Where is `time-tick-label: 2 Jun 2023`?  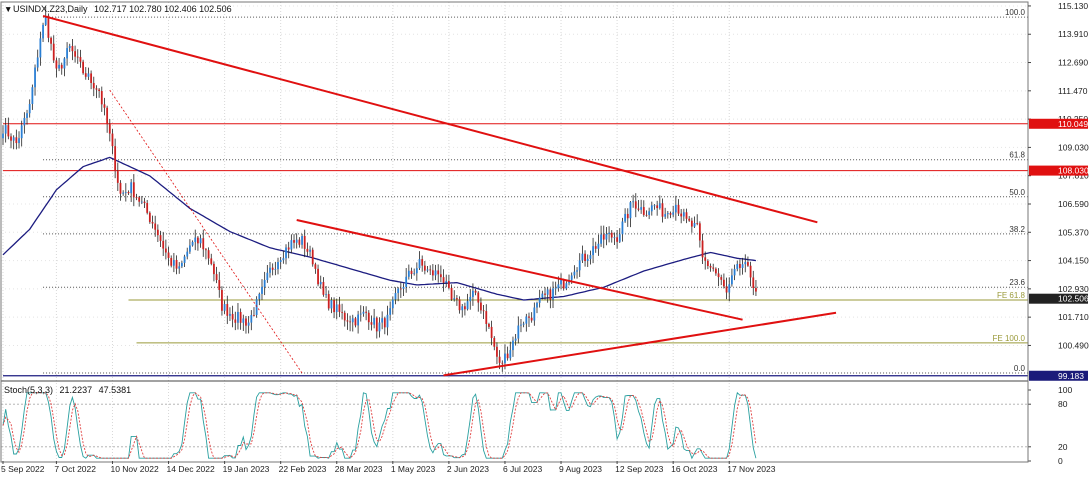
time-tick-label: 2 Jun 2023 is located at coordinates (468, 469).